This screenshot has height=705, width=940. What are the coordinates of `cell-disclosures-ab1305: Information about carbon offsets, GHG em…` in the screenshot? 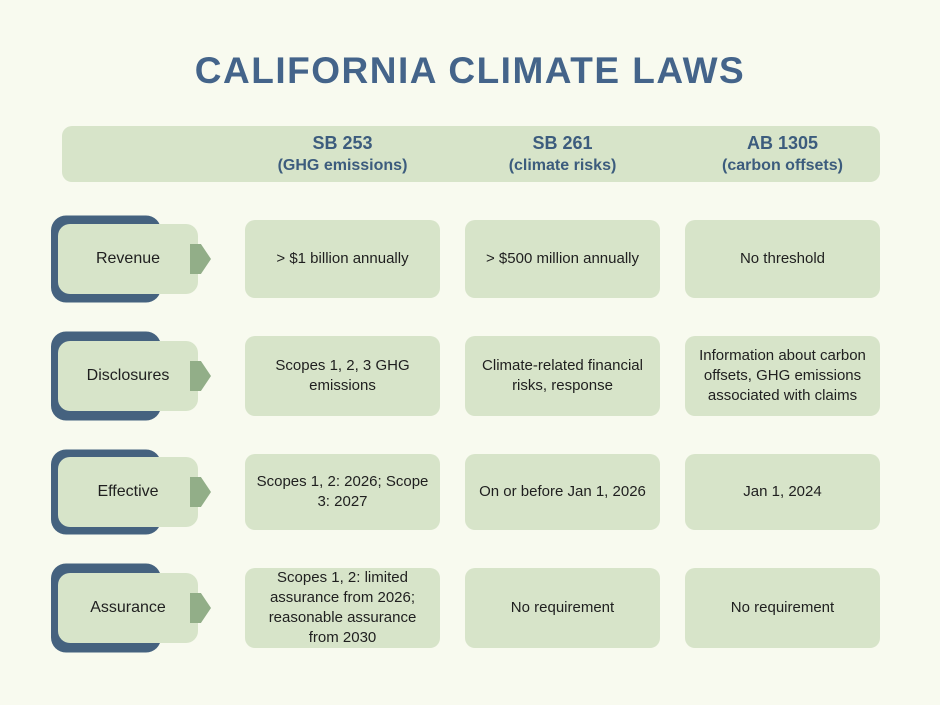 It's located at (782, 376).